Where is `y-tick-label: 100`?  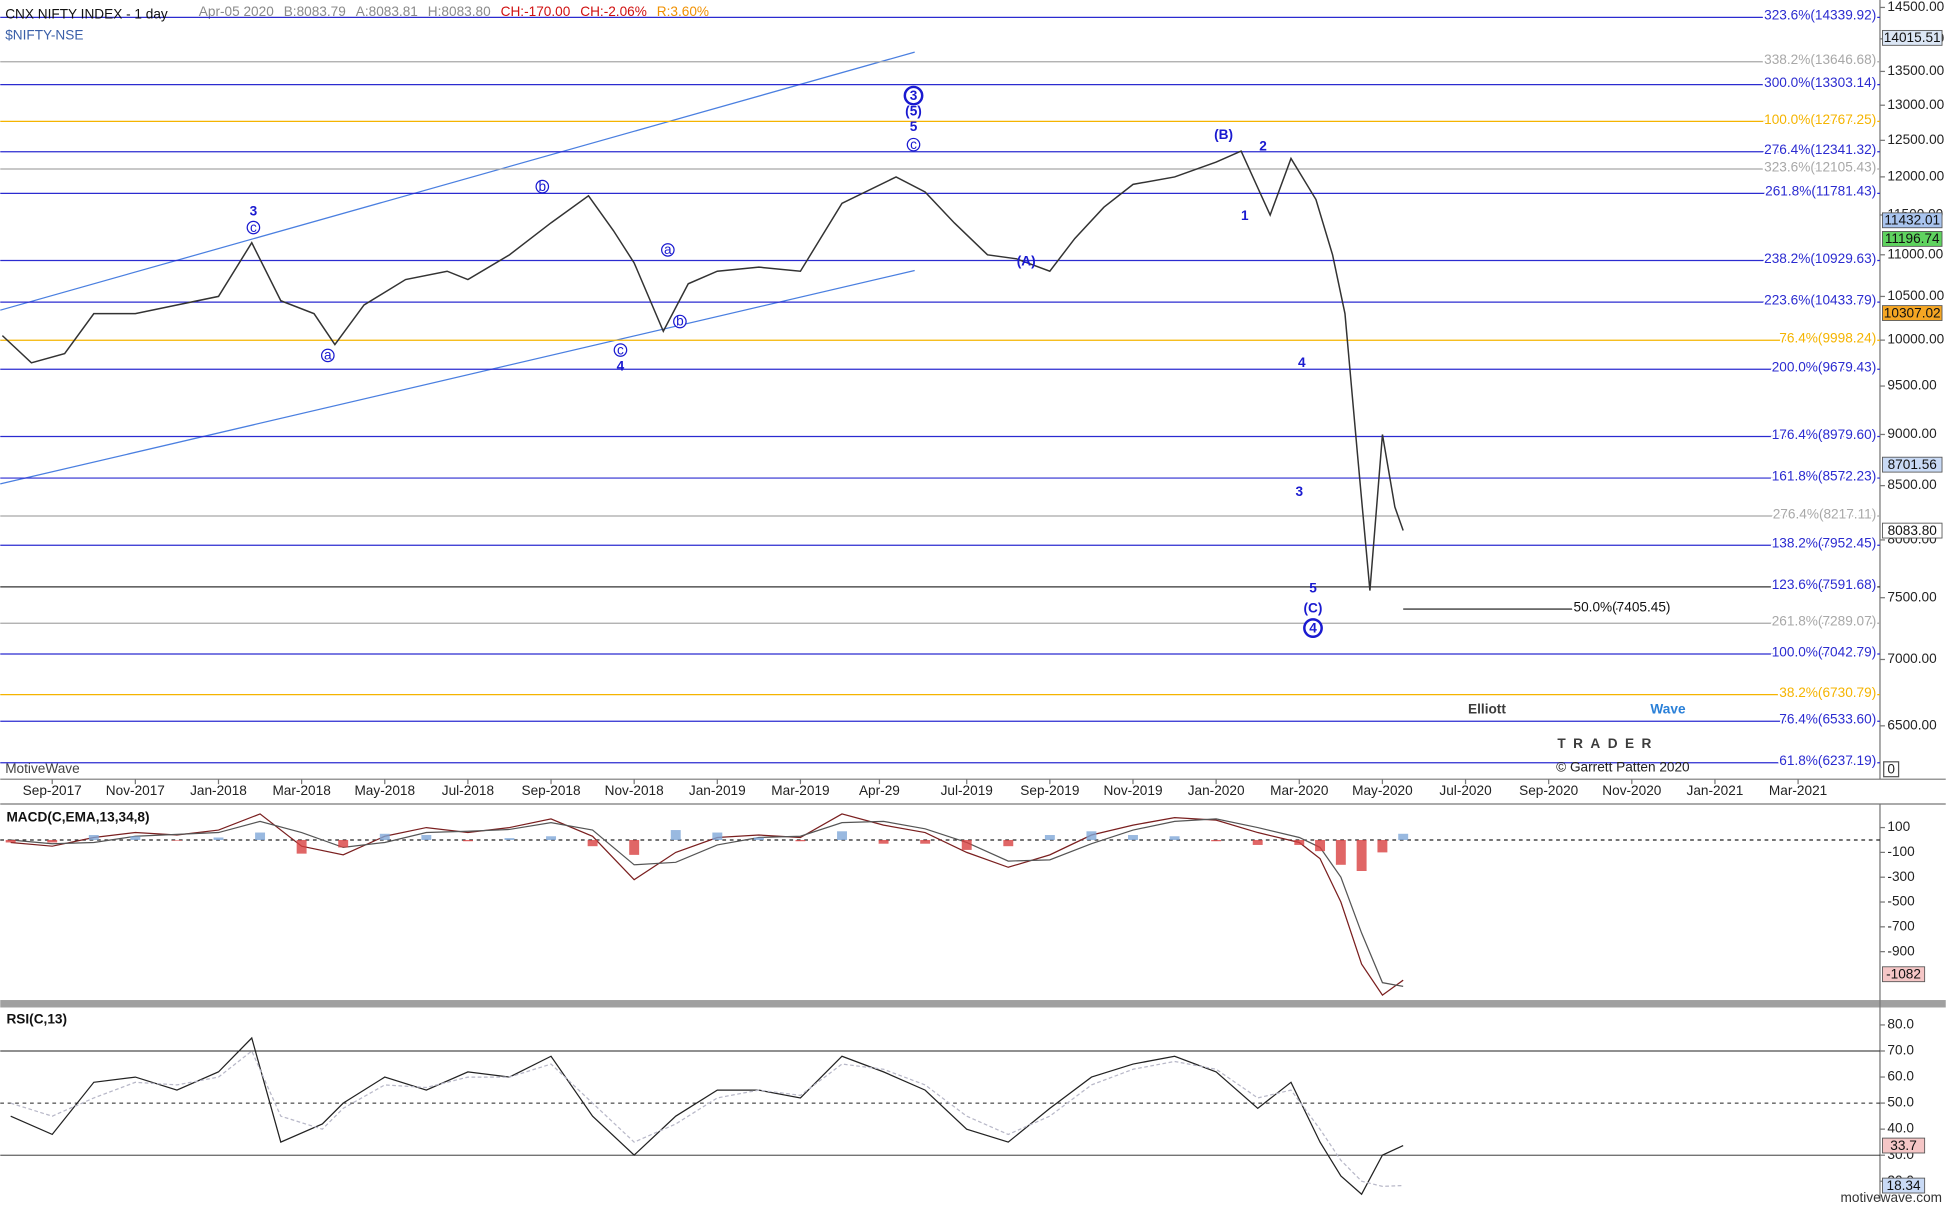
y-tick-label: 100 is located at coordinates (1898, 826).